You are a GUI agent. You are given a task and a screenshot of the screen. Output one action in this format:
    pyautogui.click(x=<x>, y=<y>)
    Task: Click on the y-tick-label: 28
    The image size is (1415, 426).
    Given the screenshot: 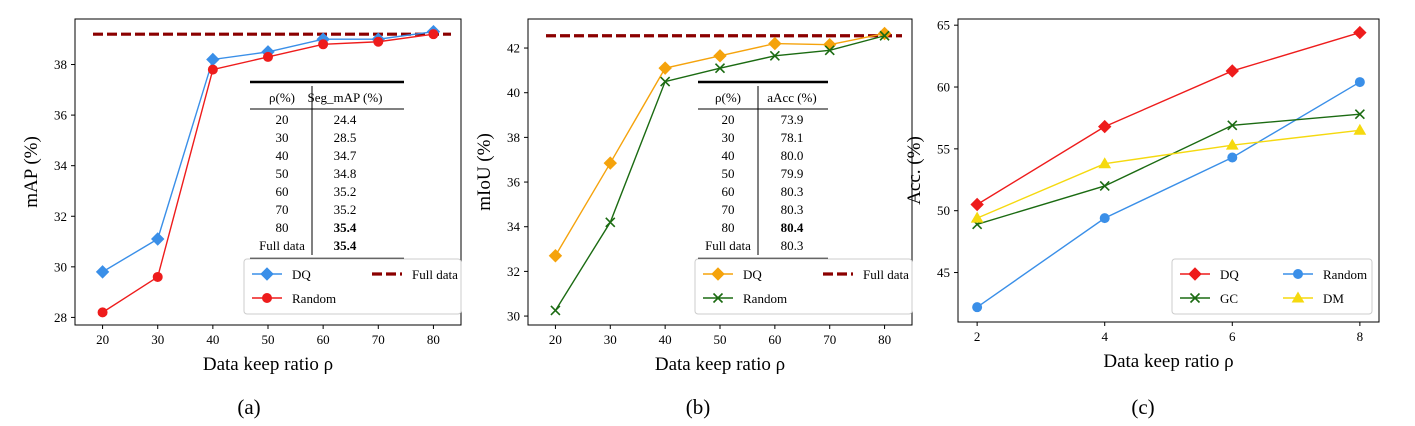 What is the action you would take?
    pyautogui.click(x=60, y=317)
    